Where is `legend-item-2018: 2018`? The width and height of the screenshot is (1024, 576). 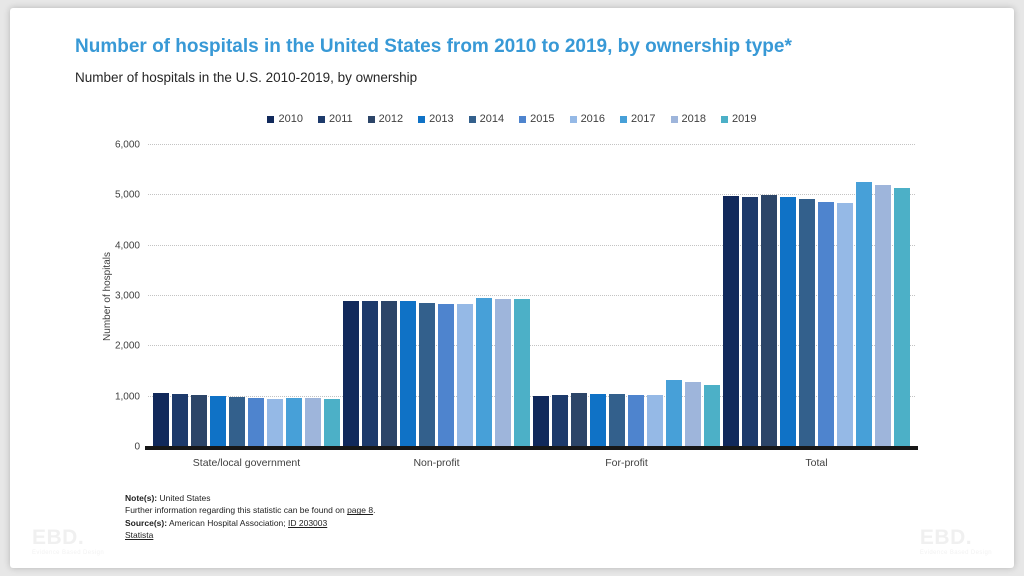 legend-item-2018: 2018 is located at coordinates (688, 119).